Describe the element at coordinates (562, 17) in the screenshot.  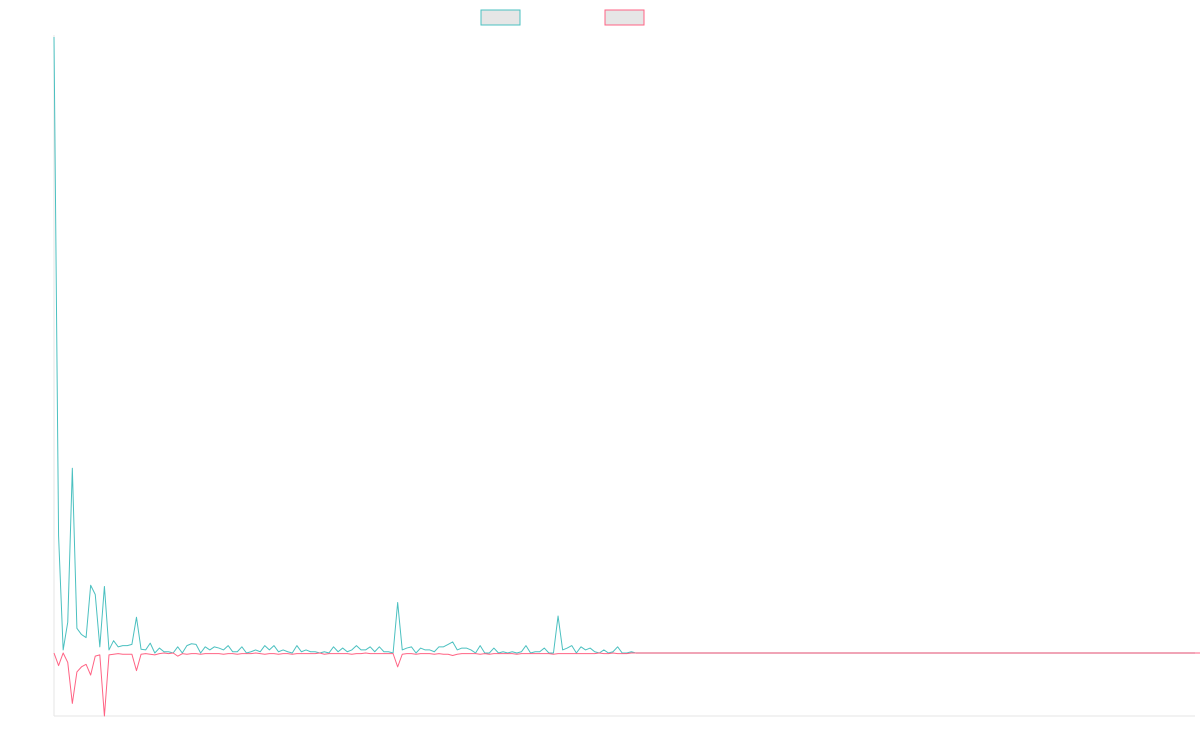
I see `legend` at that location.